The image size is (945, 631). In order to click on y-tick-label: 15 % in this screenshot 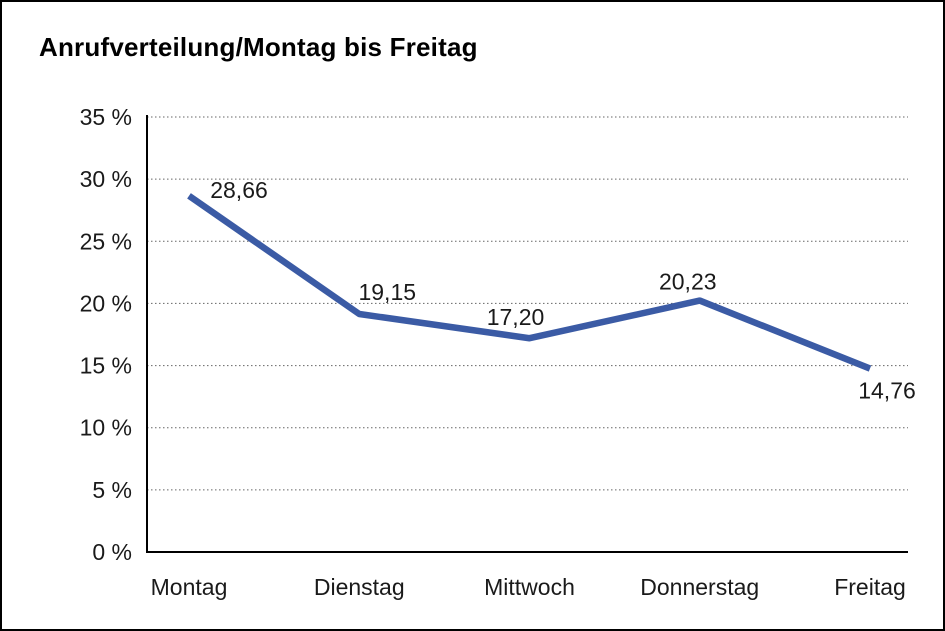, I will do `click(106, 366)`.